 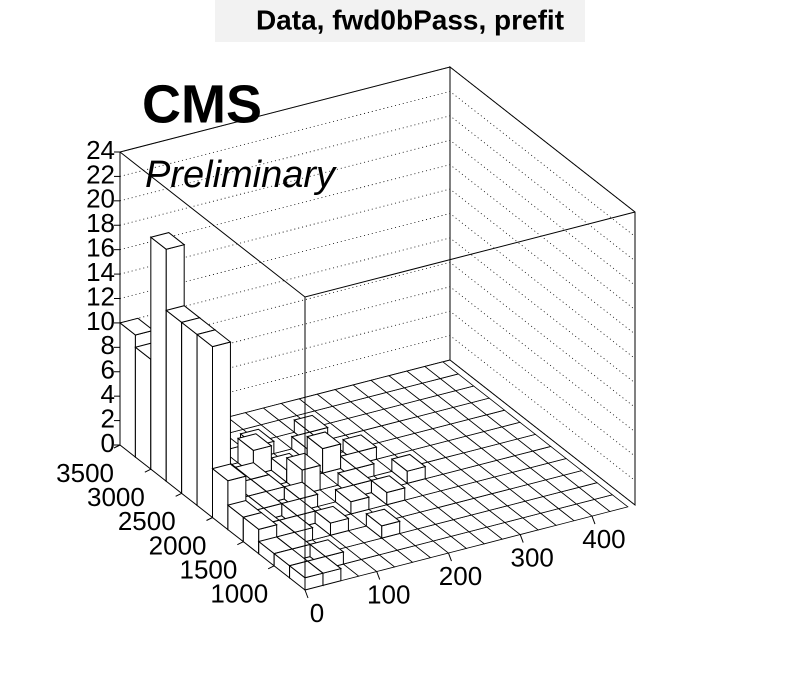 What do you see at coordinates (100, 150) in the screenshot?
I see `z-tick-label: 24` at bounding box center [100, 150].